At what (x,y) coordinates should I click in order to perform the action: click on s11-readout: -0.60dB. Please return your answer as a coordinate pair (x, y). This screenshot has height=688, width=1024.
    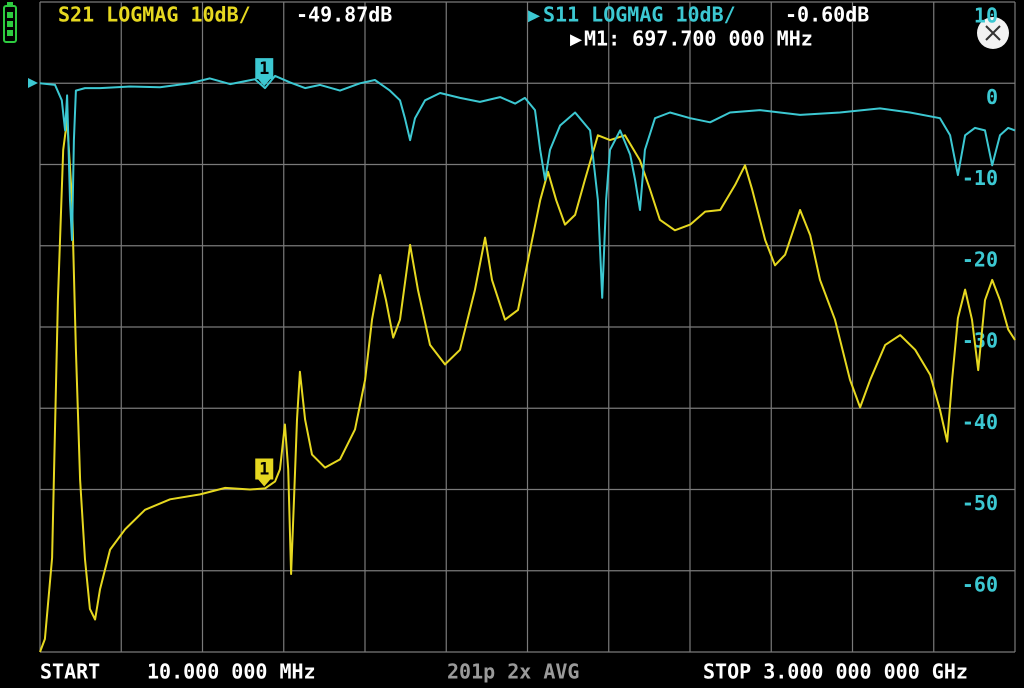
    Looking at the image, I should click on (827, 15).